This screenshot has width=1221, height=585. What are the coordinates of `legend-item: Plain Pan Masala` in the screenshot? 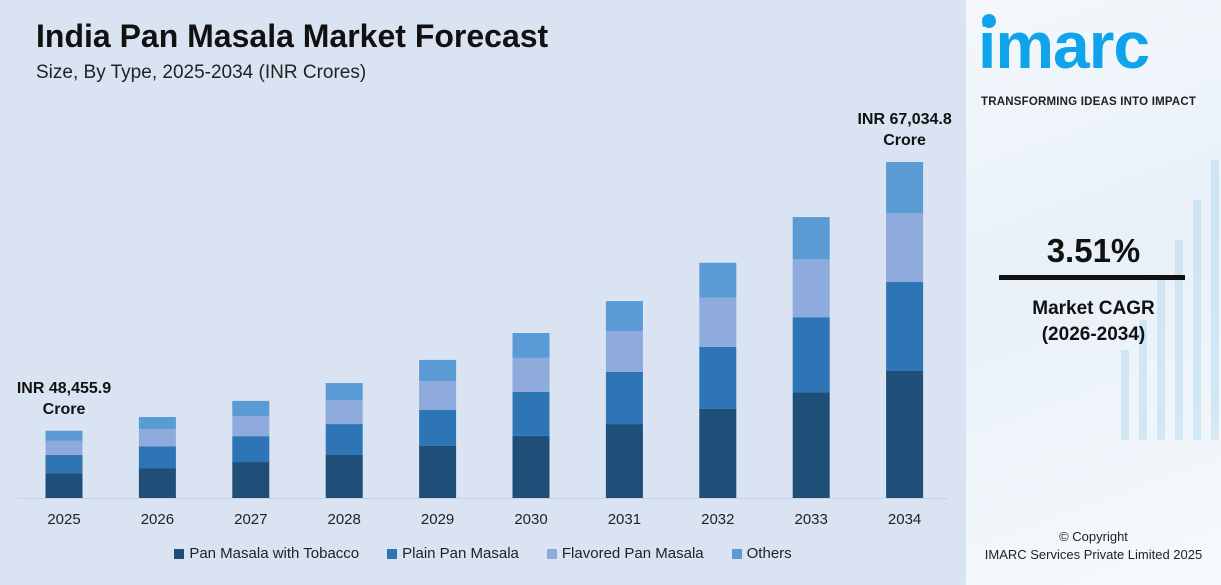 It's located at (453, 553).